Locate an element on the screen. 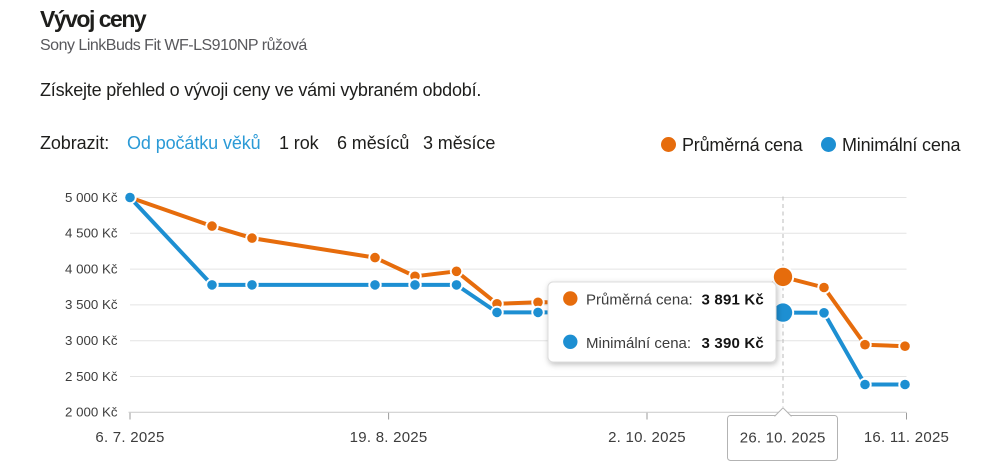 Image resolution: width=991 pixels, height=476 pixels. svg-text: 26. 10. 2025 is located at coordinates (783, 437).